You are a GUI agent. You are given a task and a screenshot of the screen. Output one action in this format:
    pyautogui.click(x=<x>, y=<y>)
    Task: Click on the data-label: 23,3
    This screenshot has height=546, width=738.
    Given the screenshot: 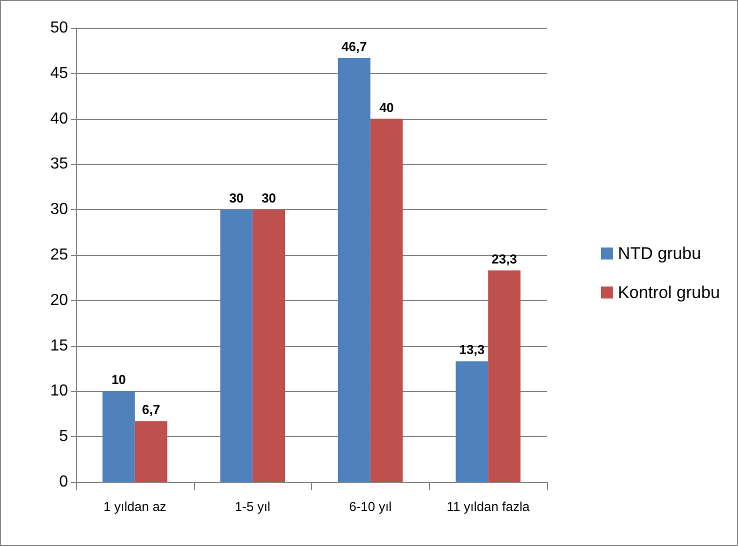 What is the action you would take?
    pyautogui.click(x=504, y=258)
    